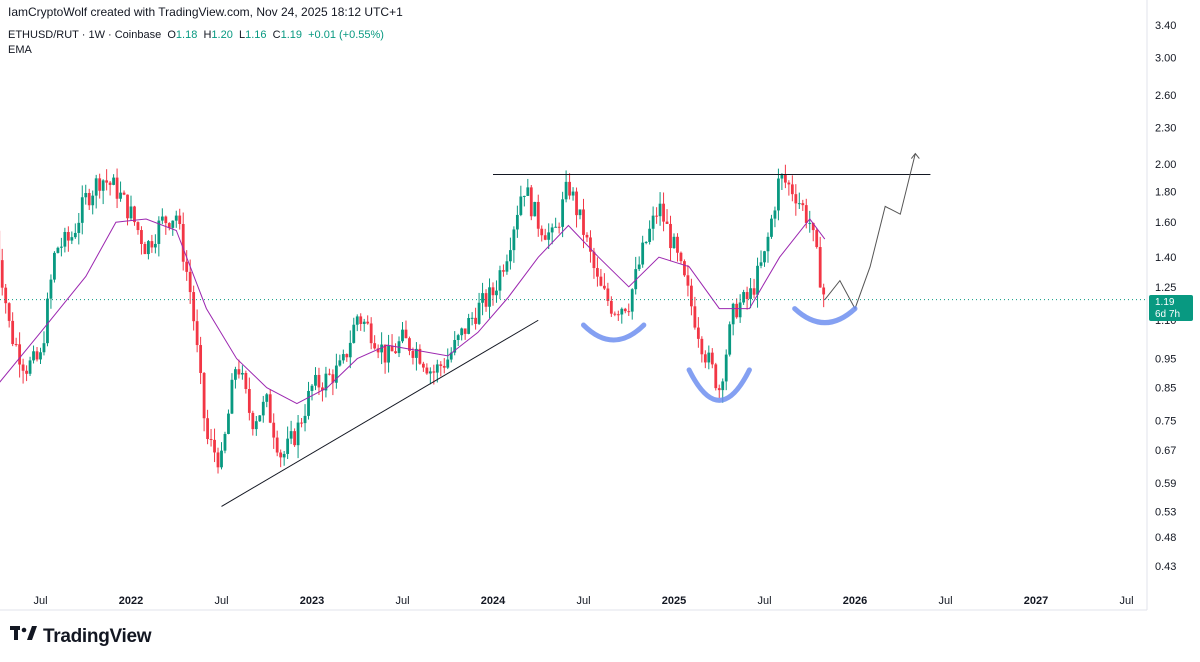 The height and width of the screenshot is (662, 1200). What do you see at coordinates (1165, 421) in the screenshot?
I see `price-tick-label: 0.75` at bounding box center [1165, 421].